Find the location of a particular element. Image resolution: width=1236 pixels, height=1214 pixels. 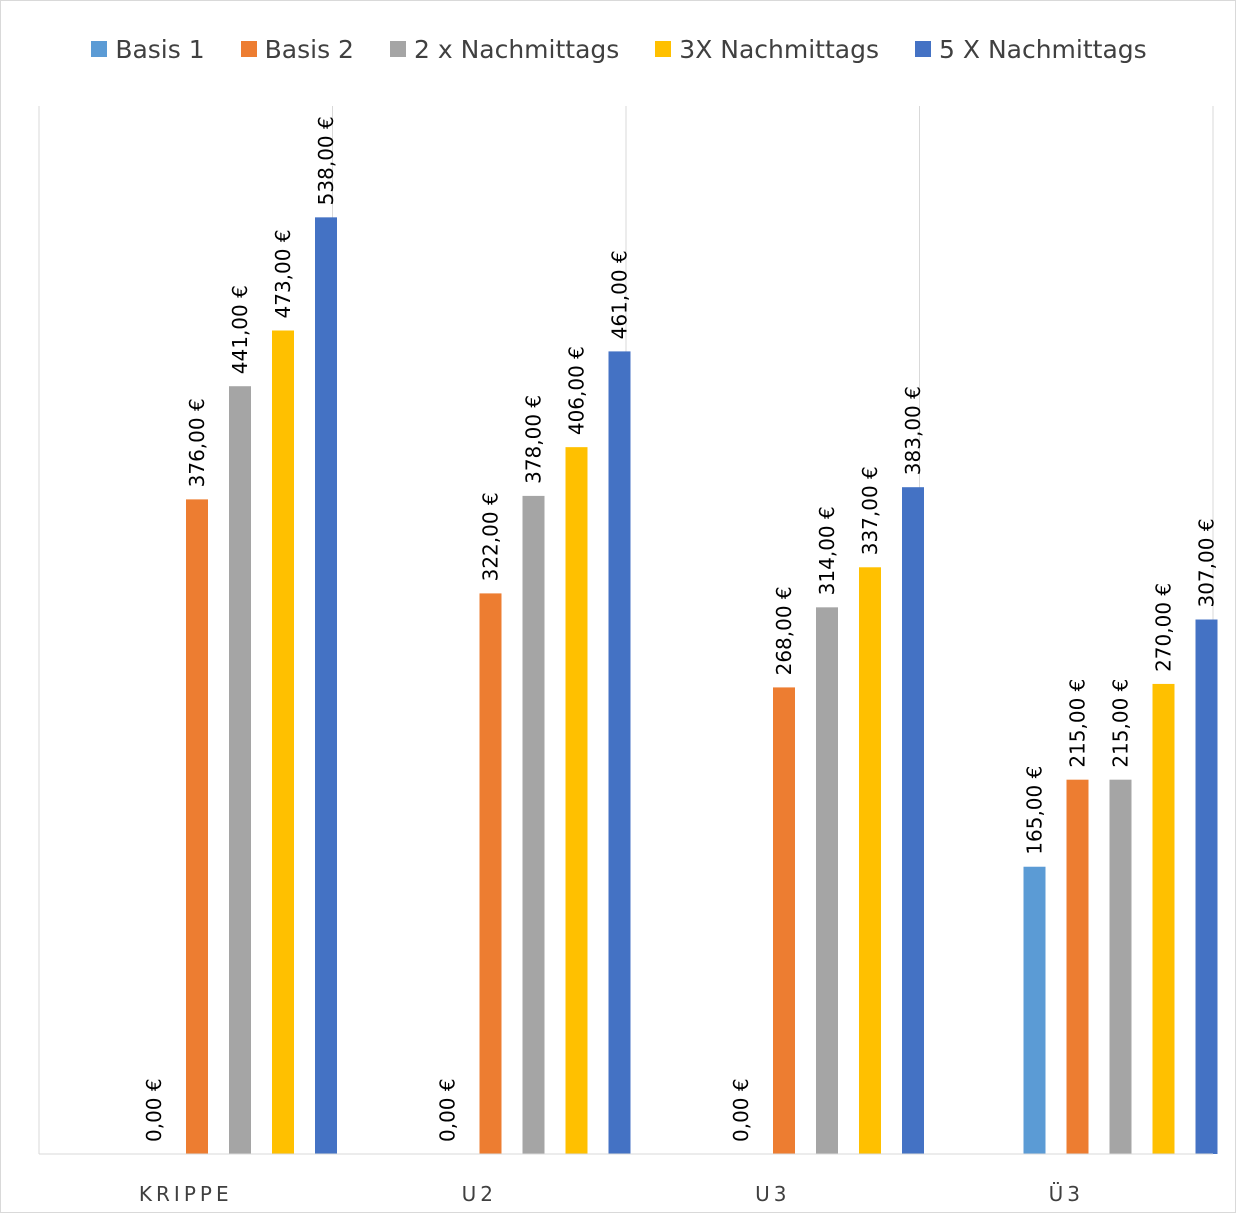

x-tick-label: U2 is located at coordinates (479, 1194).